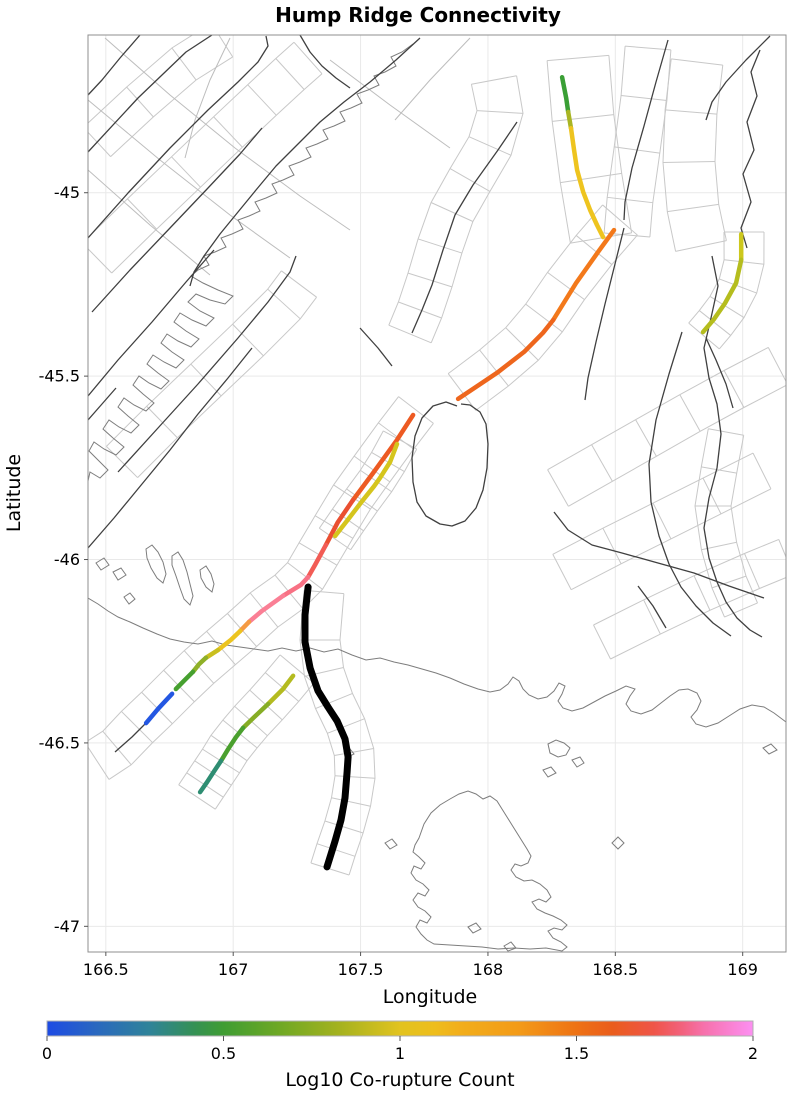  What do you see at coordinates (106, 969) in the screenshot?
I see `x-tick-label: 166.5` at bounding box center [106, 969].